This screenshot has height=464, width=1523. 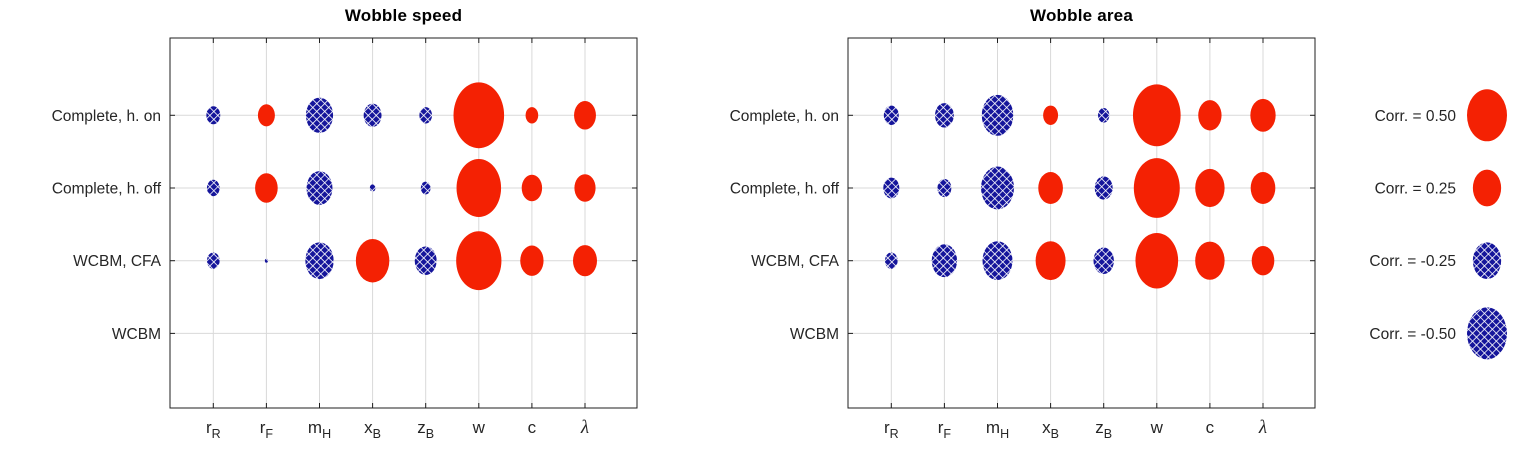 I want to click on legend-marker--0.5, so click(x=1487, y=333).